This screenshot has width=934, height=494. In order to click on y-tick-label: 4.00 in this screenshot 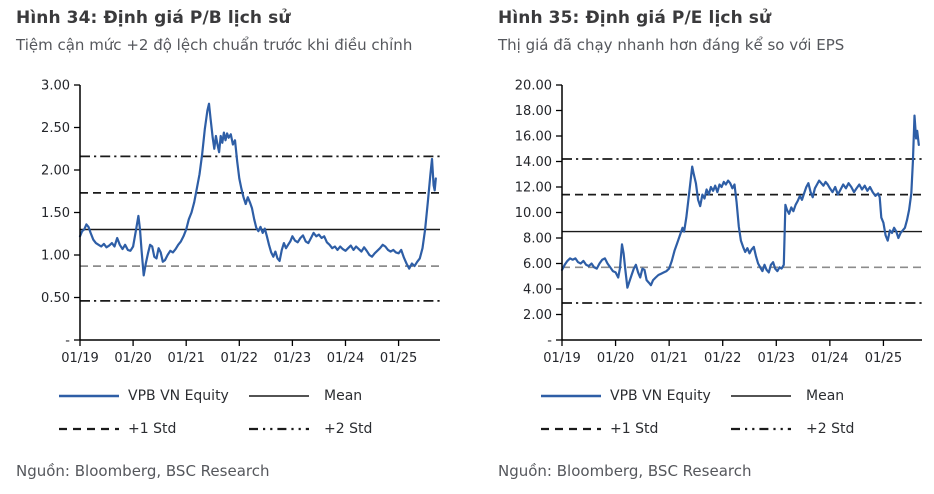, I will do `click(537, 290)`.